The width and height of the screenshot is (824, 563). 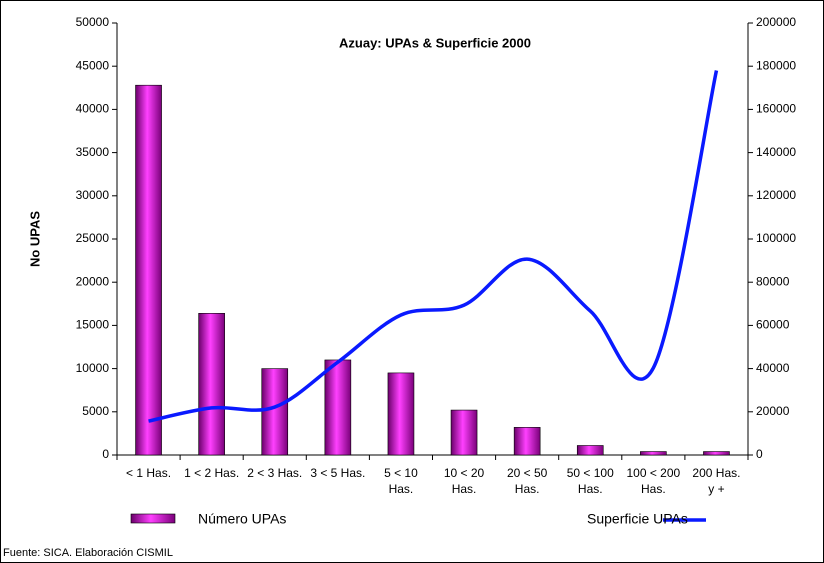 I want to click on x-tick-label: 2 < 3 Has., so click(x=275, y=473).